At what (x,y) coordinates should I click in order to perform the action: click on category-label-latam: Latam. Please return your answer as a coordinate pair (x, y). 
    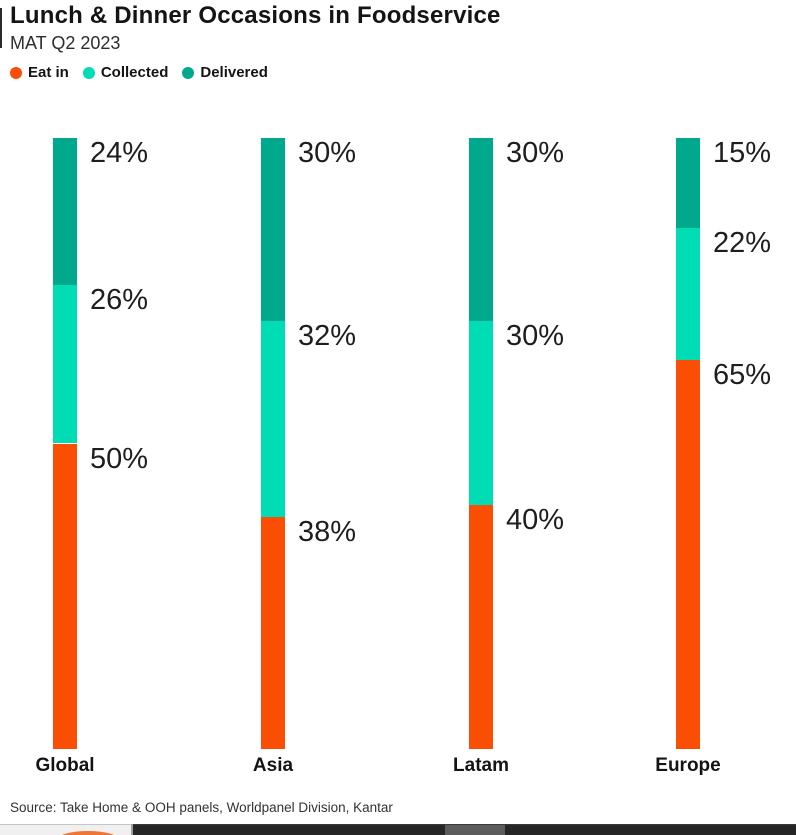
    Looking at the image, I should click on (481, 765).